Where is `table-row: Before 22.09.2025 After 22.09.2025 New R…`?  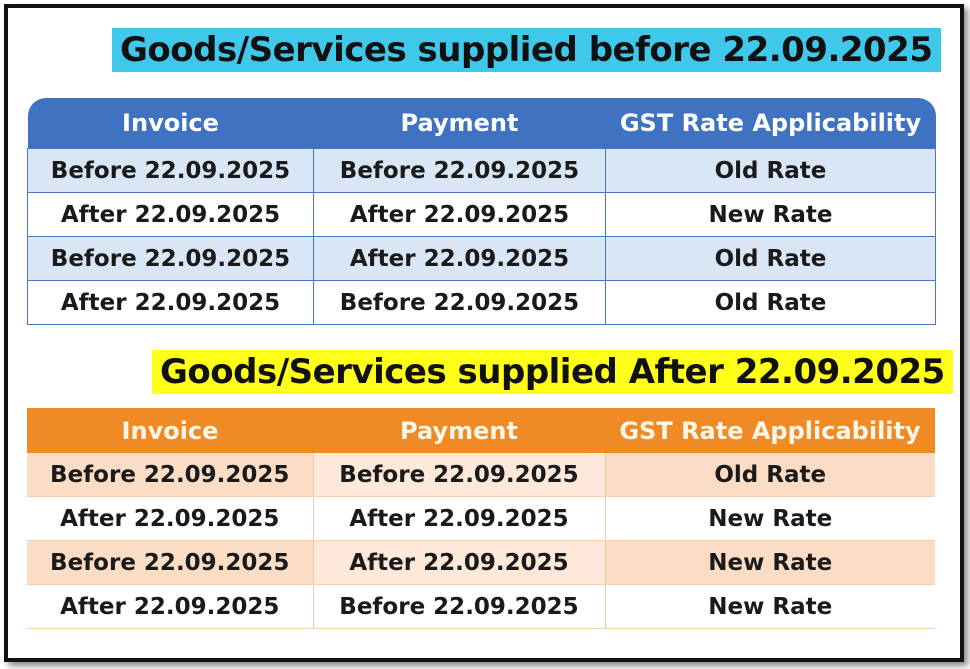
table-row: Before 22.09.2025 After 22.09.2025 New R… is located at coordinates (481, 562).